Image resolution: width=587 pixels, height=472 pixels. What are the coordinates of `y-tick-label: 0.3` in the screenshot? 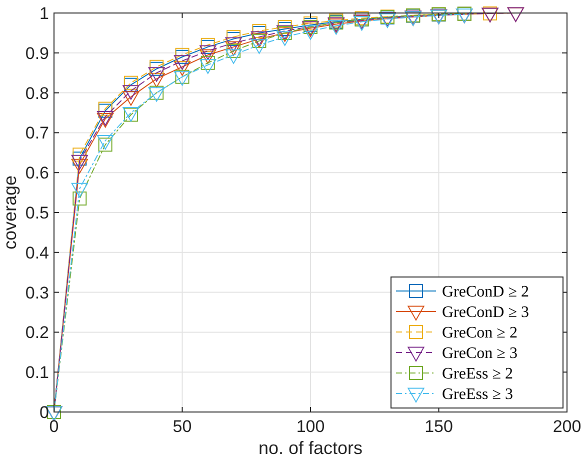 It's located at (37, 292).